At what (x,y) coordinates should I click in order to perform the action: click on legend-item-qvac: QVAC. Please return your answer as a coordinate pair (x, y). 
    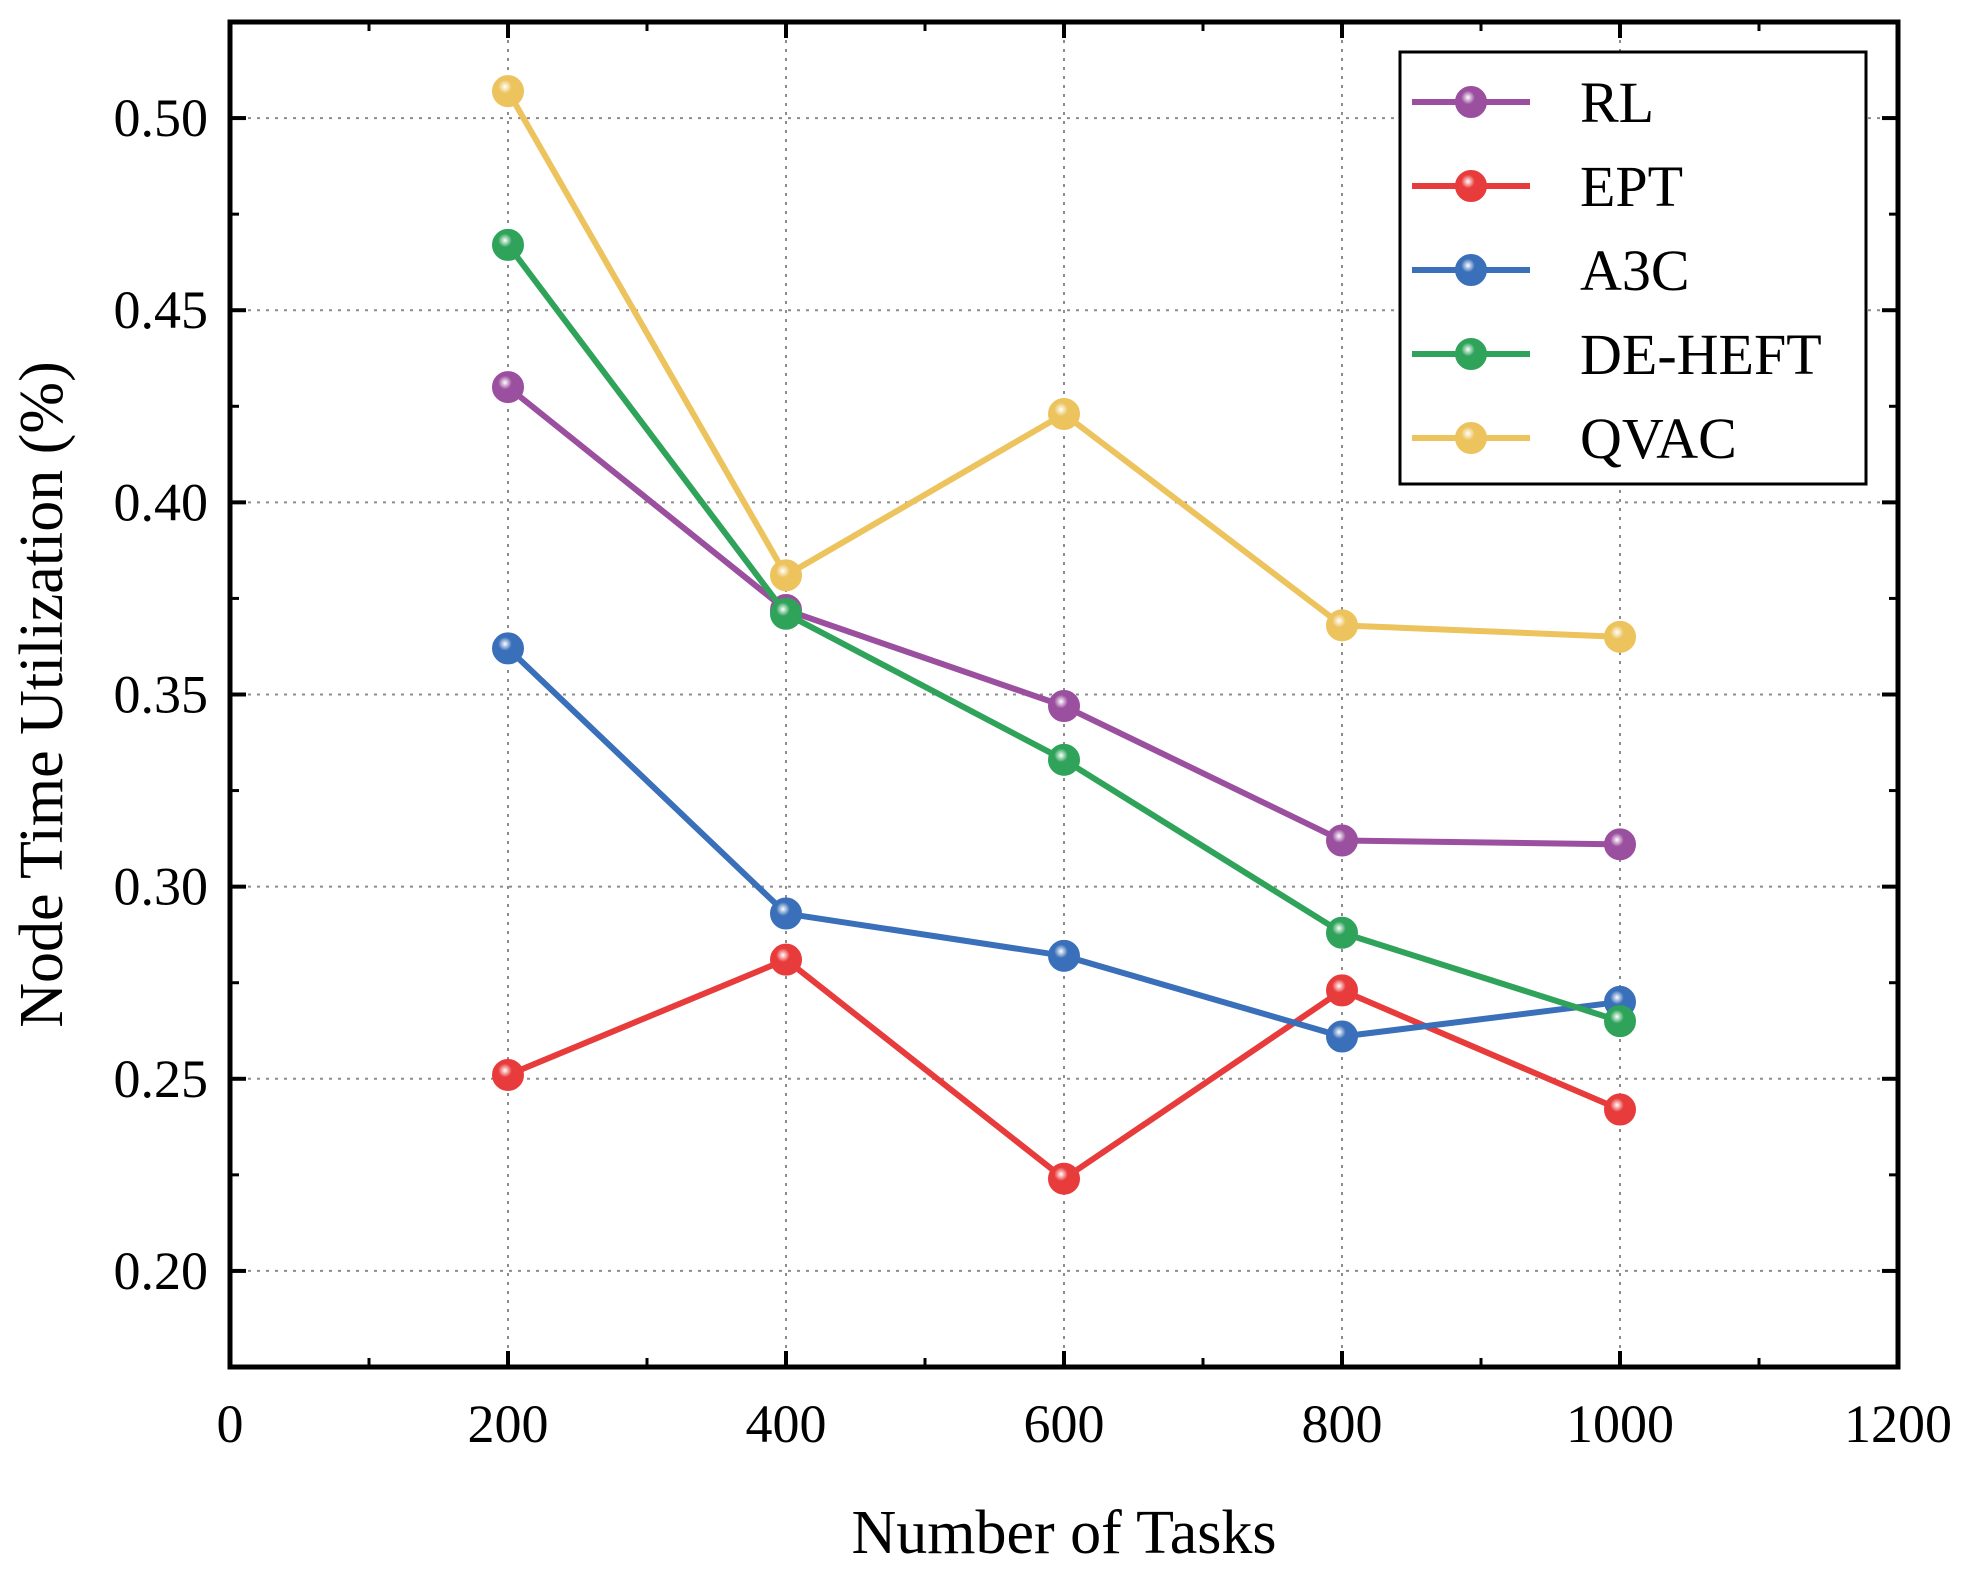
    Looking at the image, I should click on (1574, 438).